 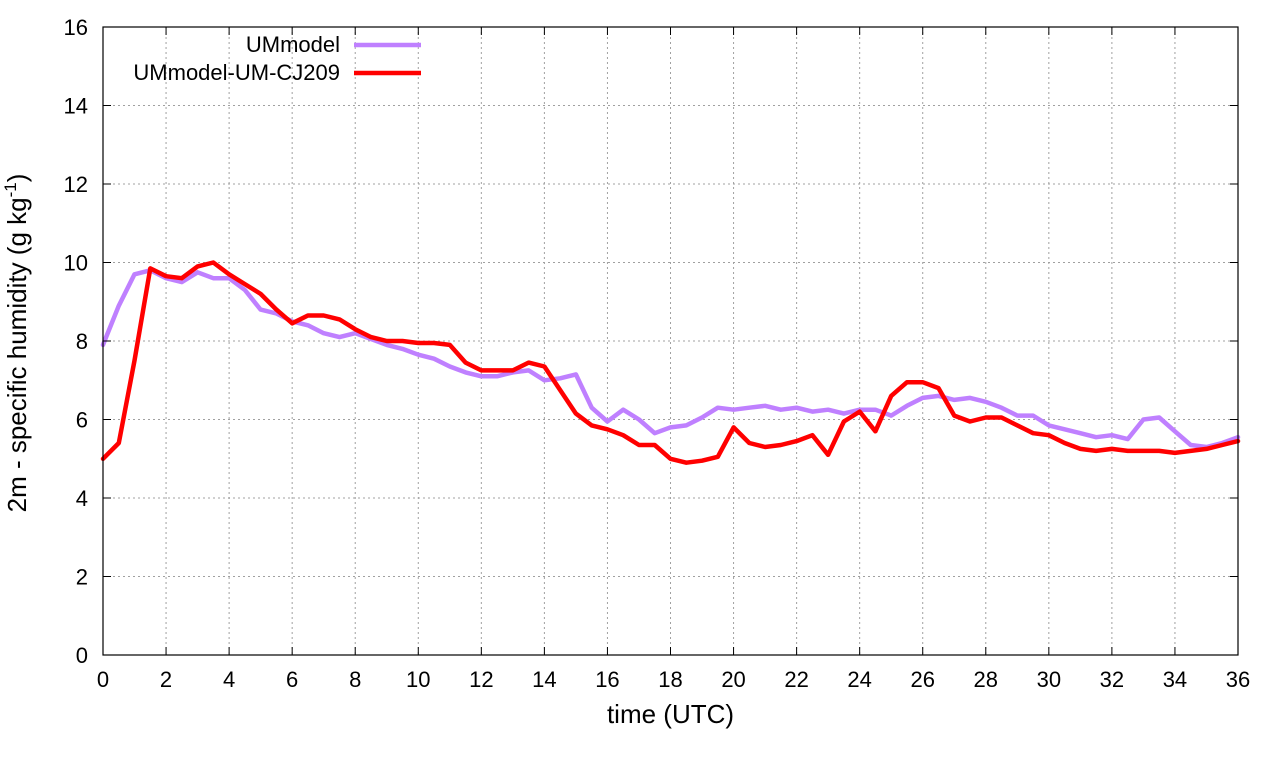 I want to click on x-tick-label: 6, so click(x=292, y=679).